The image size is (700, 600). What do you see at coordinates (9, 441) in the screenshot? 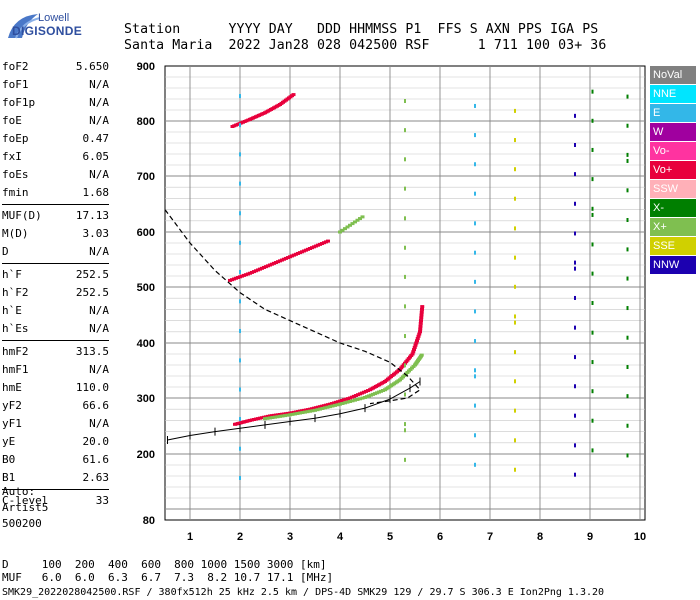
I see `param-label: yE` at bounding box center [9, 441].